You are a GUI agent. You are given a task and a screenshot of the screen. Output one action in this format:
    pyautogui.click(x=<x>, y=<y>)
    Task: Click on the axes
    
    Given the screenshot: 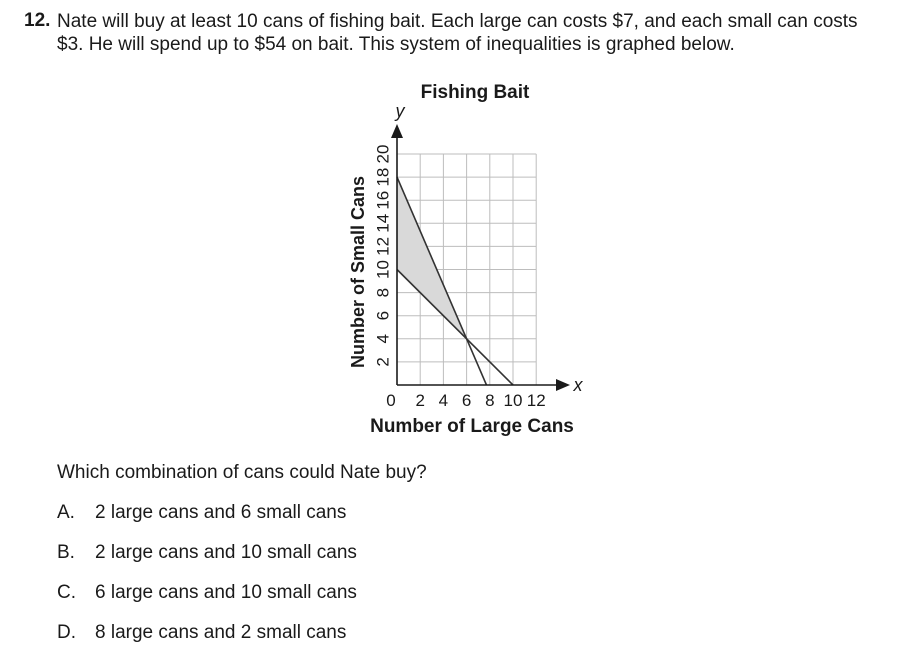 What is the action you would take?
    pyautogui.click(x=480, y=257)
    